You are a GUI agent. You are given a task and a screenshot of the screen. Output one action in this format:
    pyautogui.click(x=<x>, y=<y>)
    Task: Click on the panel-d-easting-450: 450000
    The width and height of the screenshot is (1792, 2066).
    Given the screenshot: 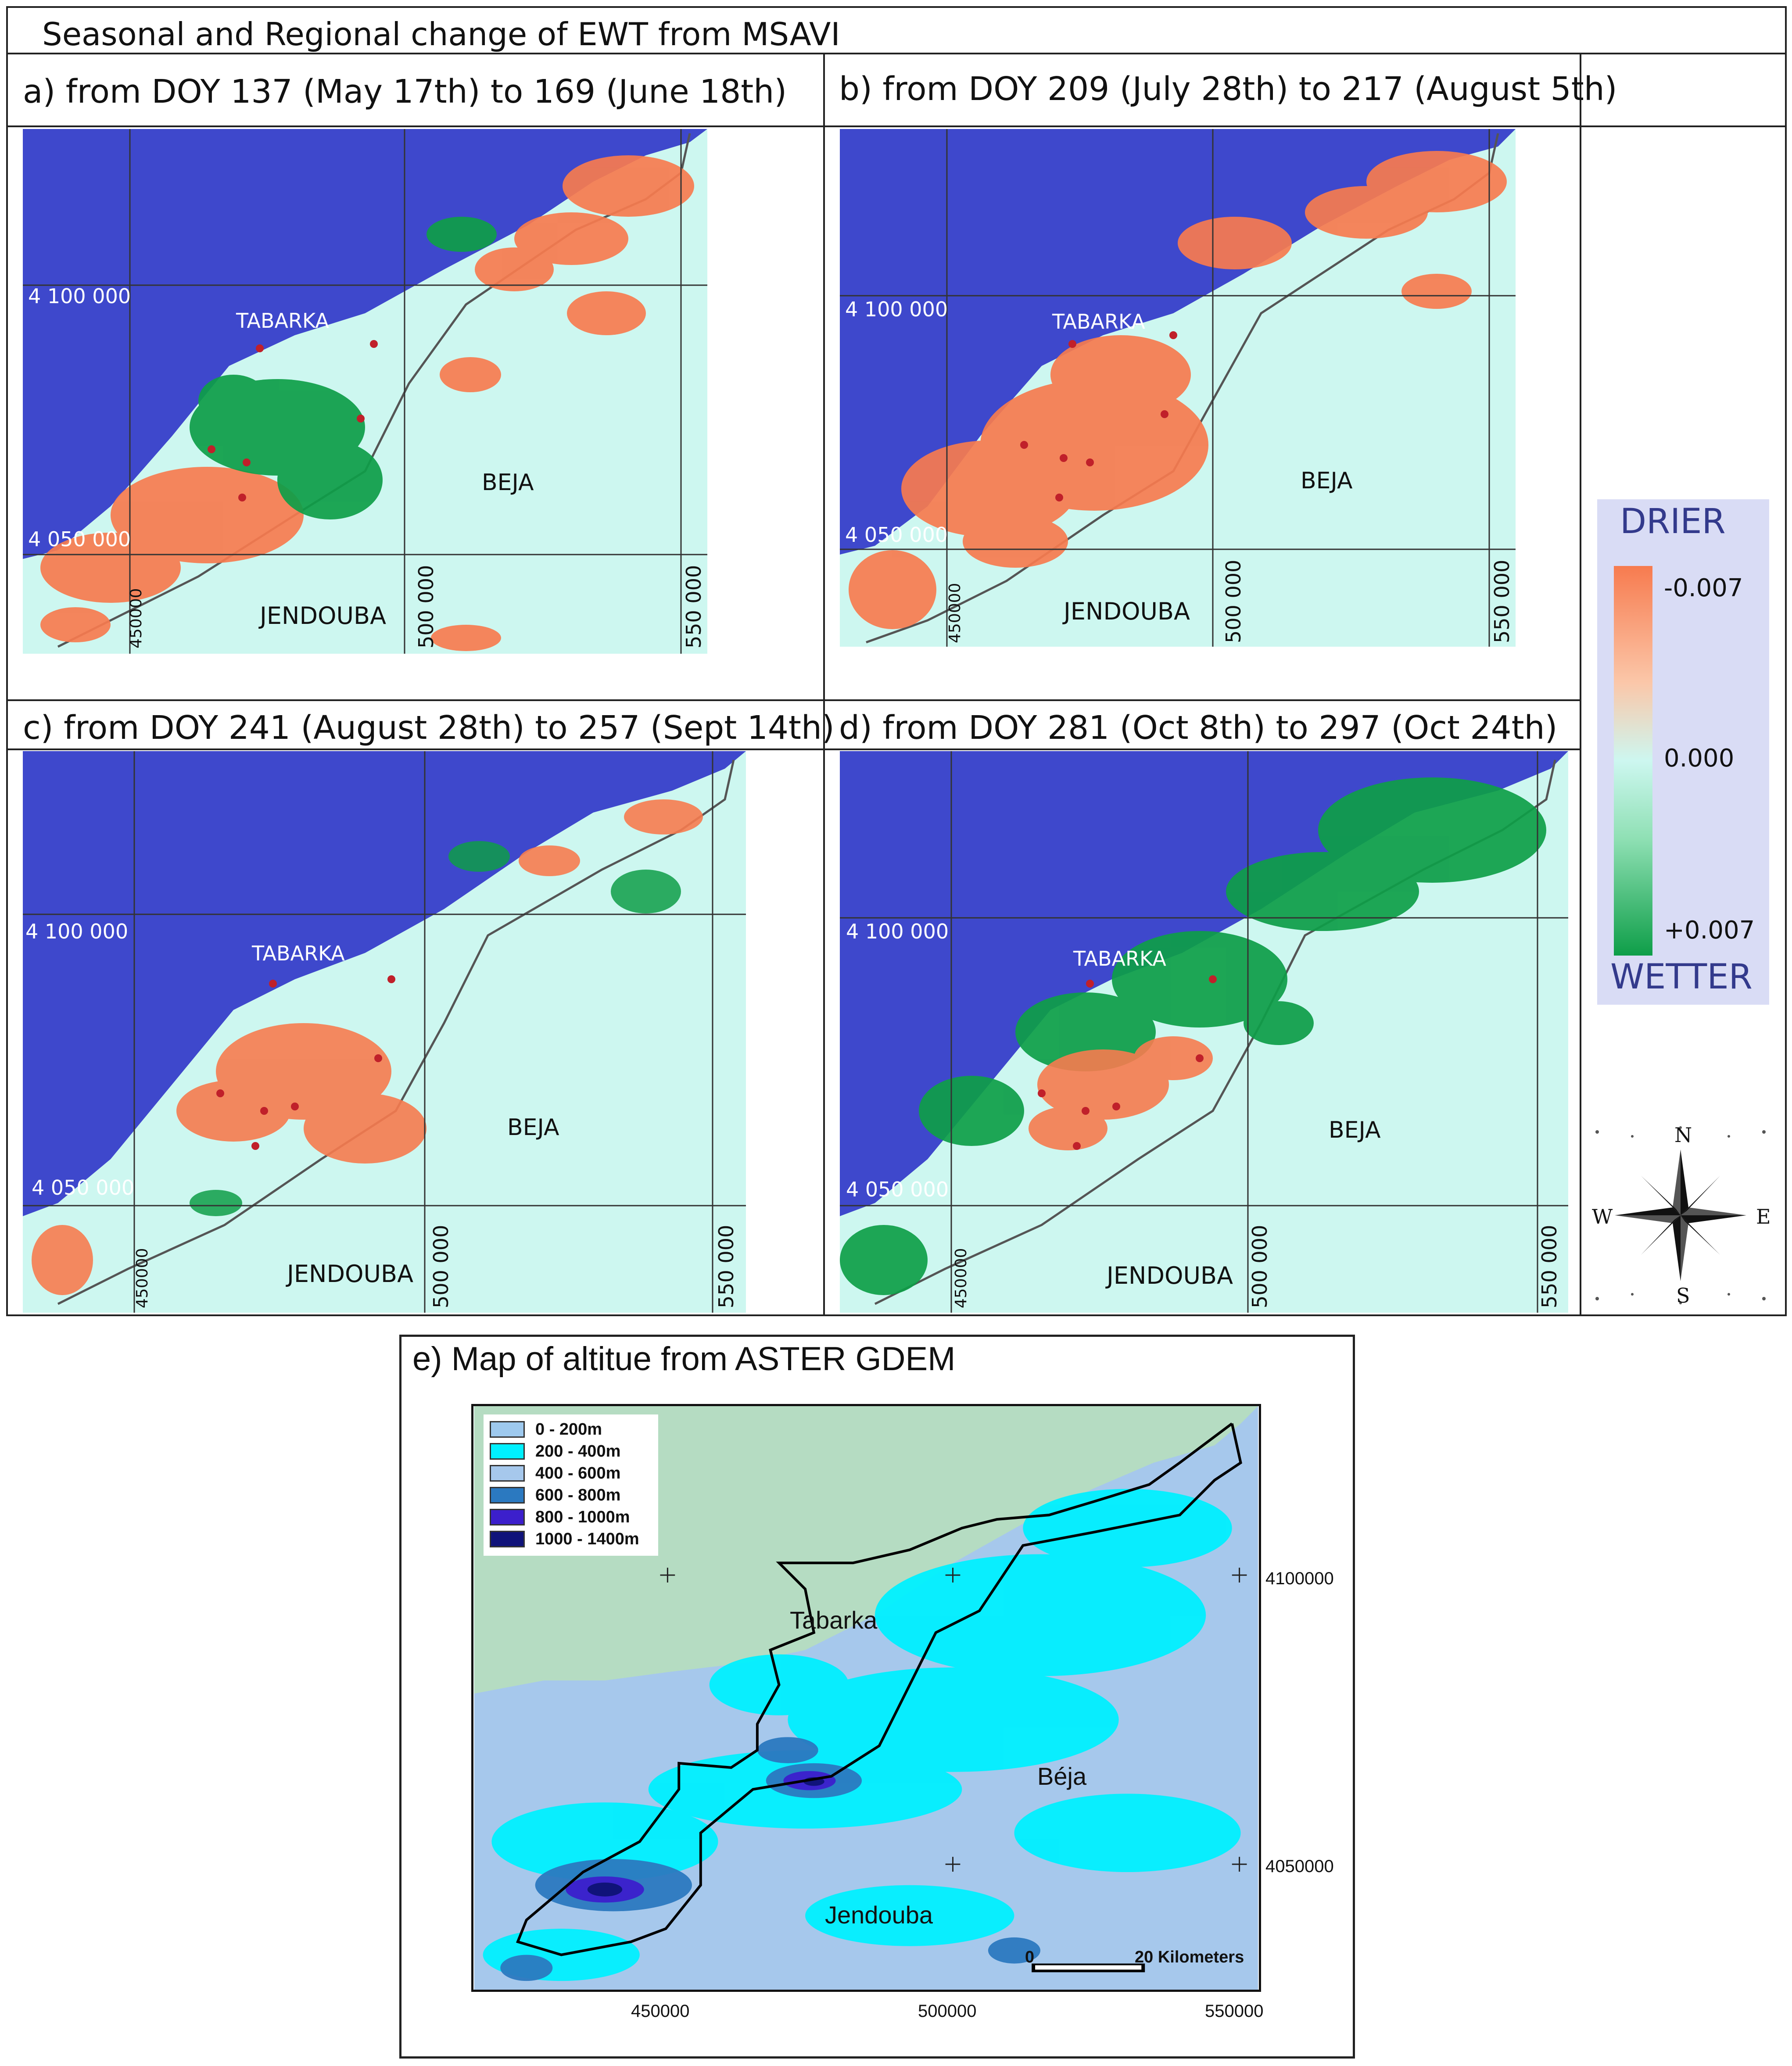 What is the action you would take?
    pyautogui.click(x=961, y=1278)
    